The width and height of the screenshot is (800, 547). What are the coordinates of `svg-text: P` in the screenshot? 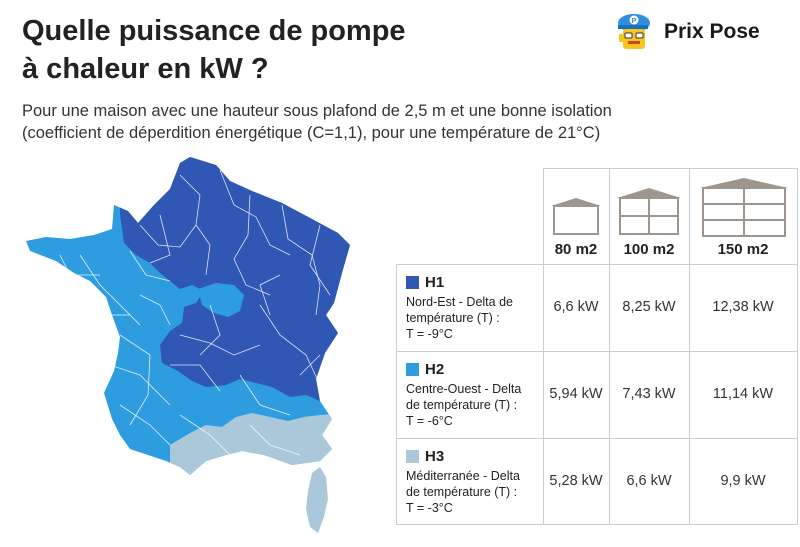 It's located at (634, 21).